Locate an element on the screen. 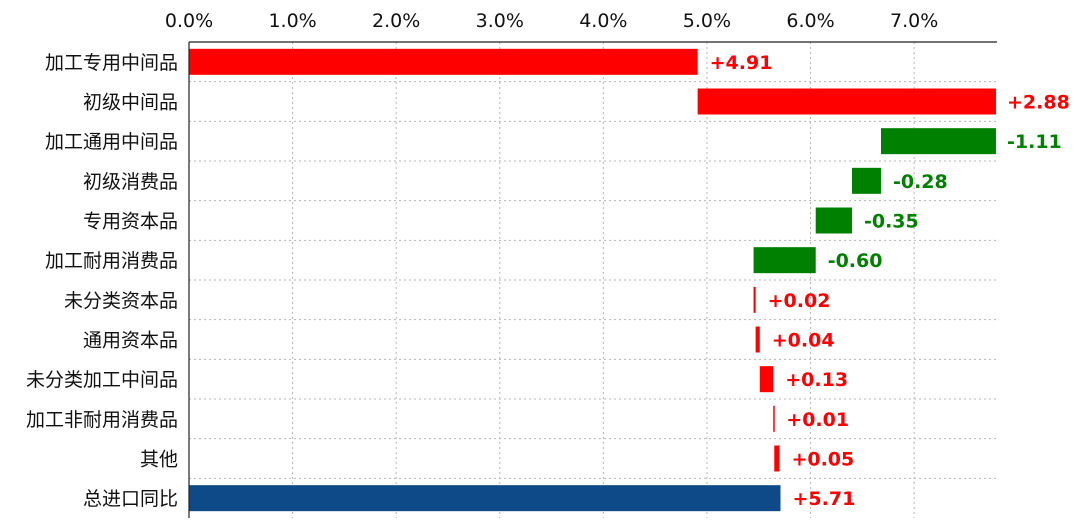  x-tick-label: 6.0% is located at coordinates (810, 21).